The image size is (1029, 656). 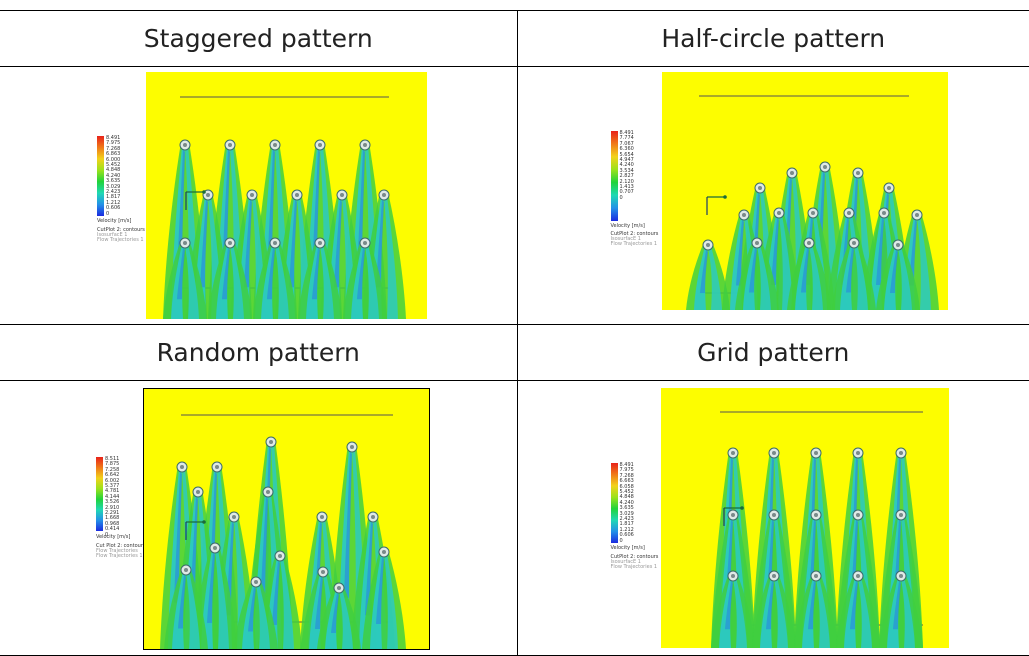 What do you see at coordinates (773, 352) in the screenshot?
I see `header-grid: Grid pattern` at bounding box center [773, 352].